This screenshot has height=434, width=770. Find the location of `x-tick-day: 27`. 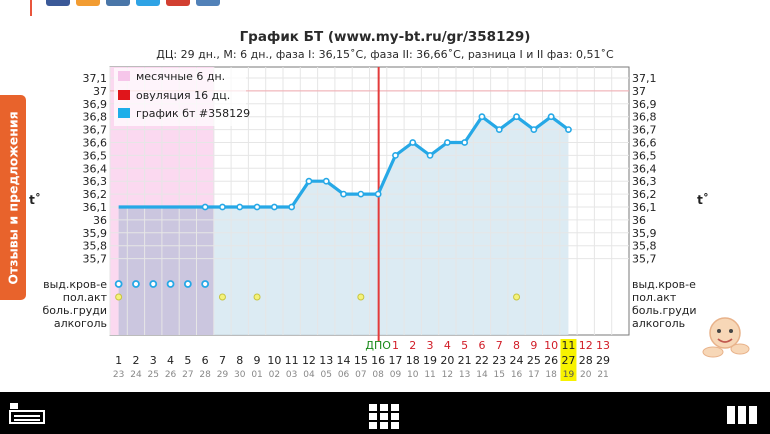

x-tick-day: 27 is located at coordinates (568, 360).